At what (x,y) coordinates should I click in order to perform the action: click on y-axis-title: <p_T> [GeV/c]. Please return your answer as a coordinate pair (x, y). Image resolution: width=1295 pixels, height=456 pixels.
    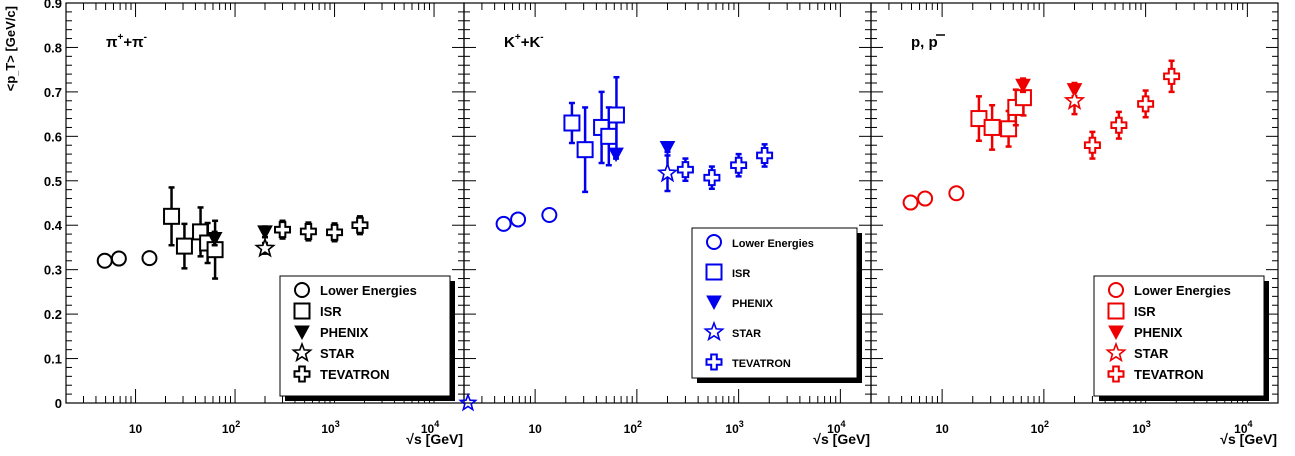
    Looking at the image, I should click on (11, 48).